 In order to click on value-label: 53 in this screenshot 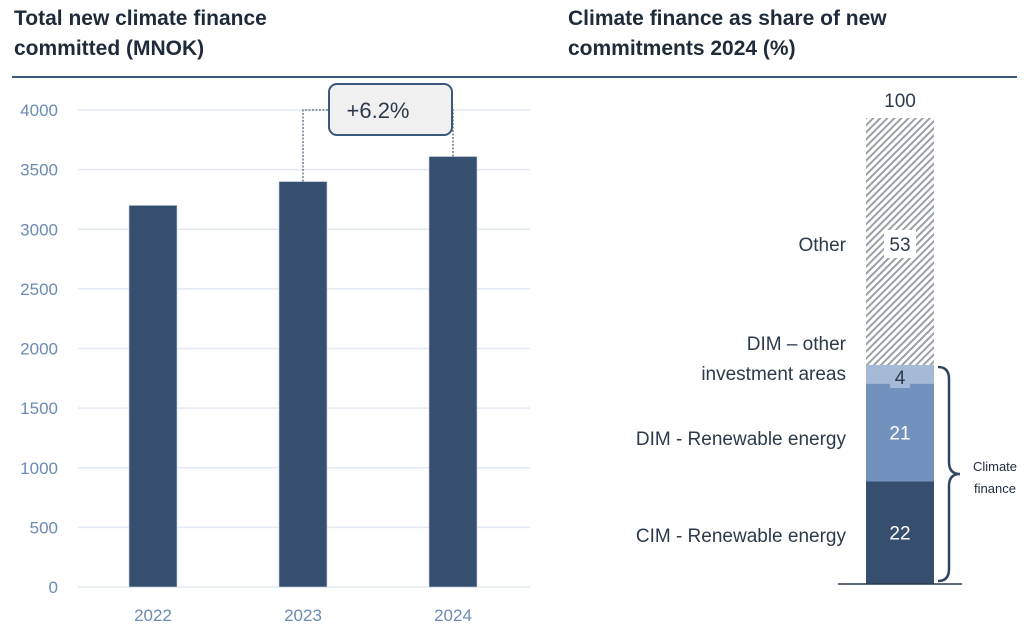, I will do `click(899, 245)`.